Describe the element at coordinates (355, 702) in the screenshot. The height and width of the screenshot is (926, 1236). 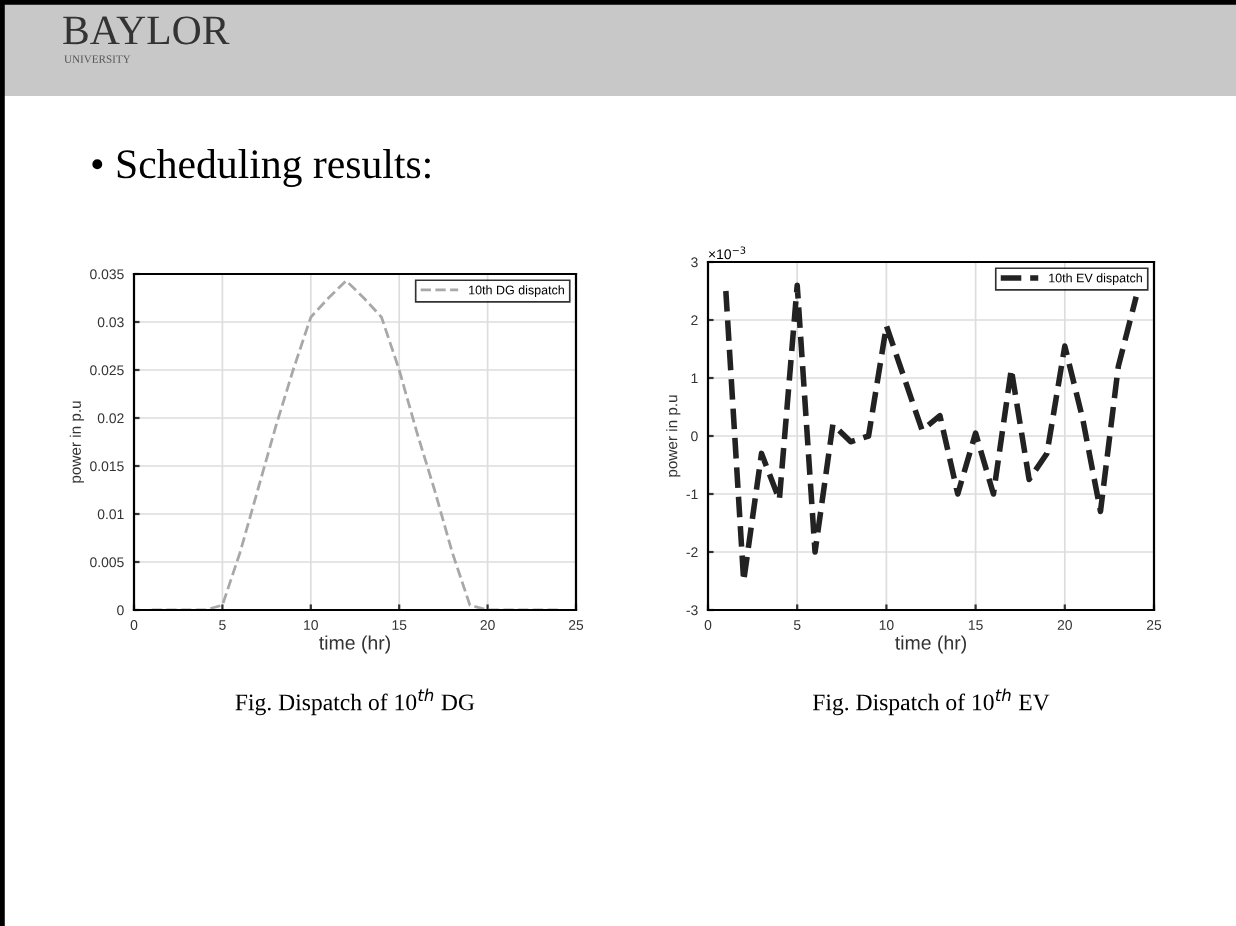
I see `text: Fig. Dispatch of 10$^{th}$ DG` at that location.